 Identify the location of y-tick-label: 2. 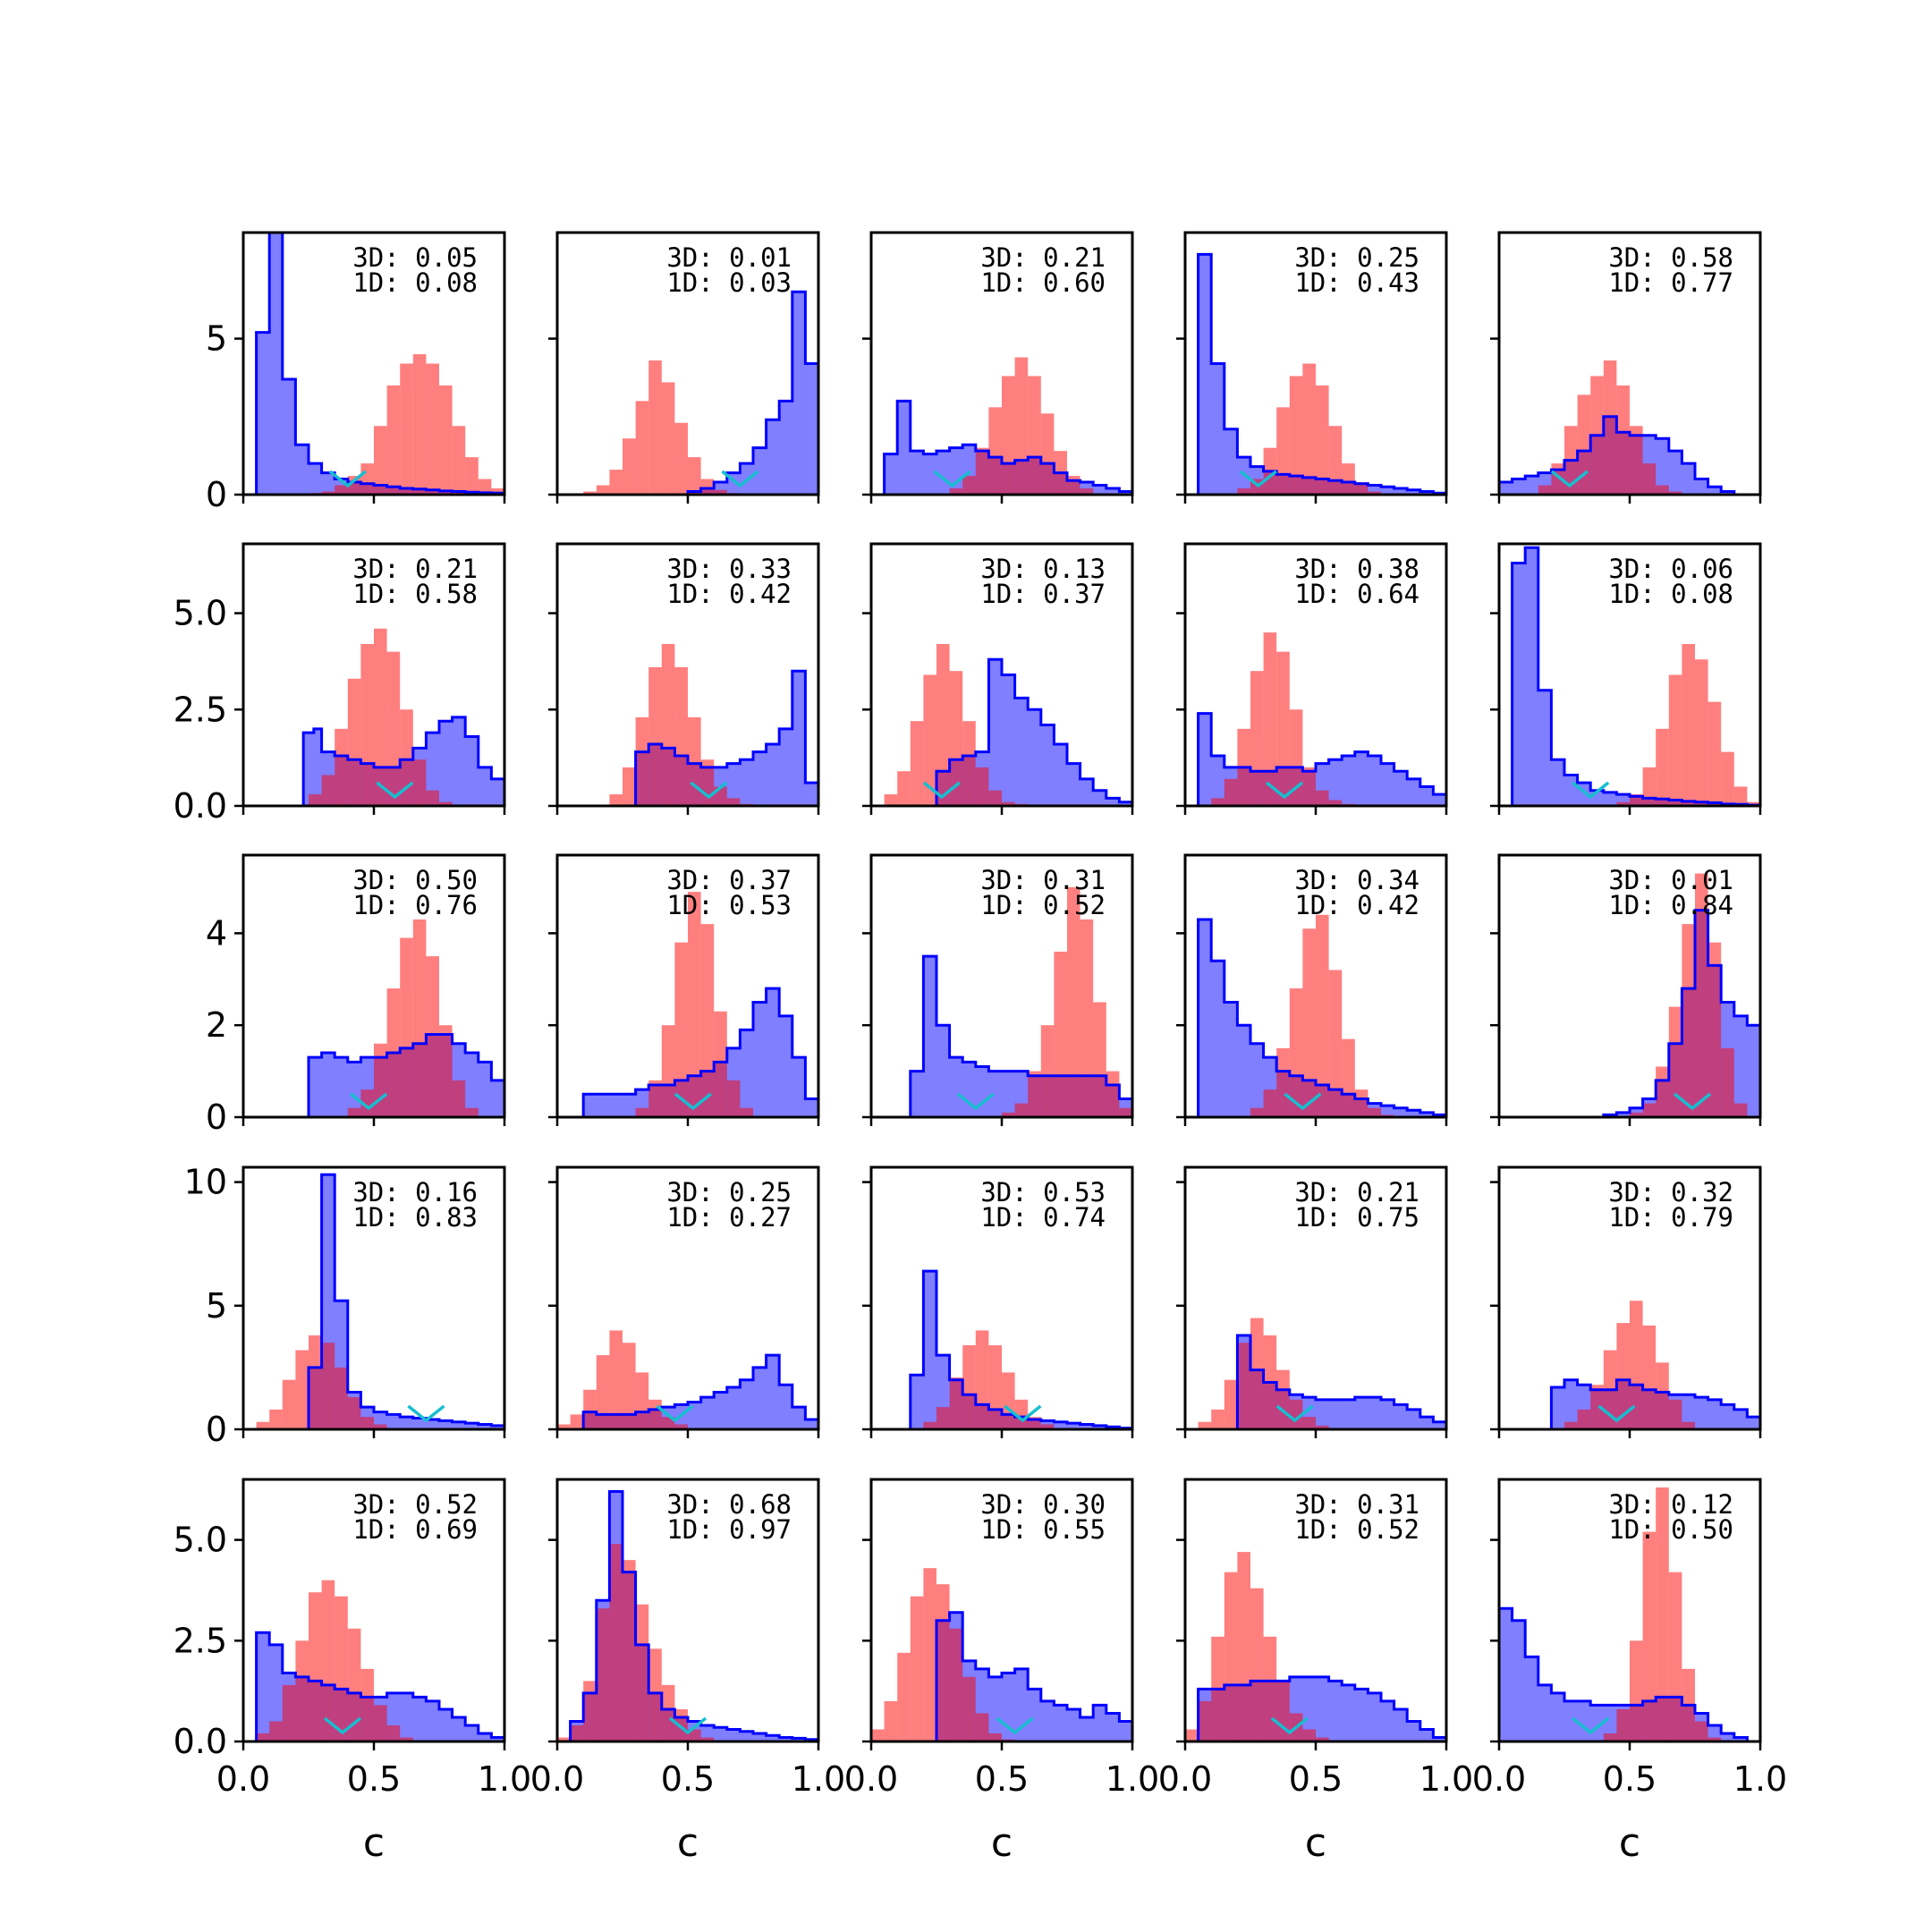
(216, 1025).